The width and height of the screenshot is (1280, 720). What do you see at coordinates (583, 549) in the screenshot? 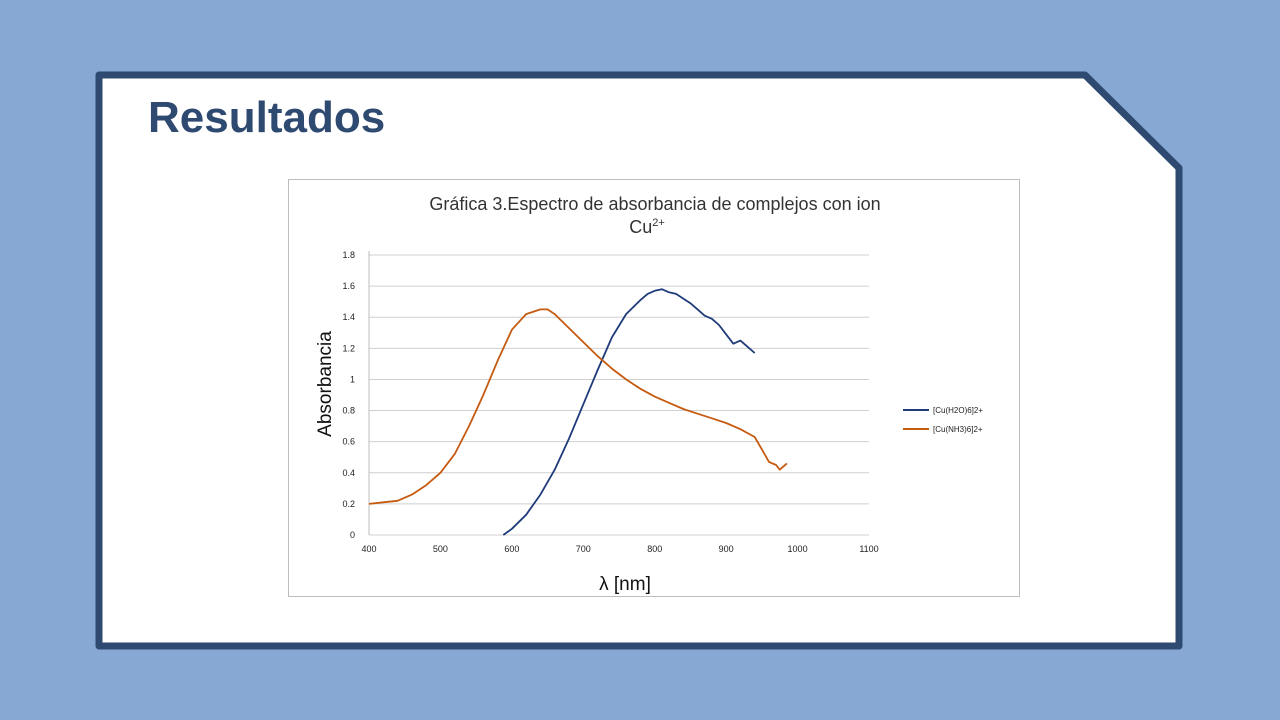
I see `x-tick-label: 700` at bounding box center [583, 549].